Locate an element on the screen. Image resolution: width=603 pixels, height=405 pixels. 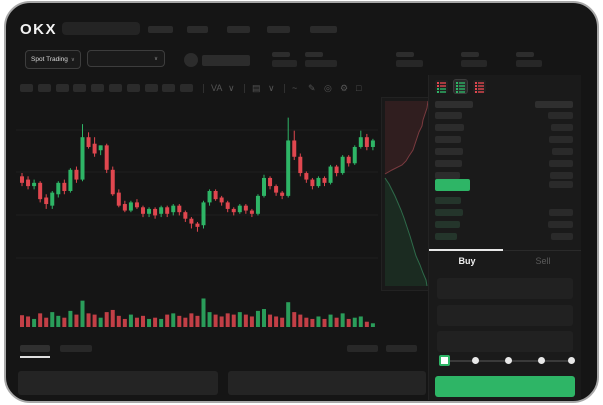
pair-selector-dropdown: ∨ is located at coordinates (126, 58).